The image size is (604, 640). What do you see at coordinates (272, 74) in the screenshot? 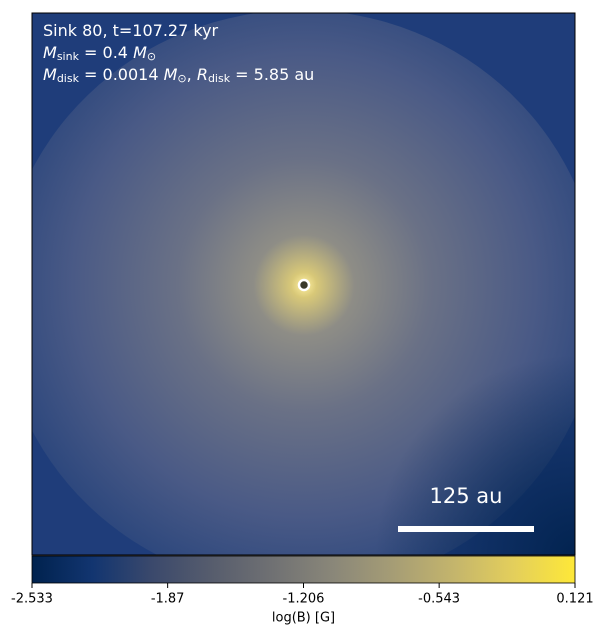
I see `annotation-text: = 5.85 au` at bounding box center [272, 74].